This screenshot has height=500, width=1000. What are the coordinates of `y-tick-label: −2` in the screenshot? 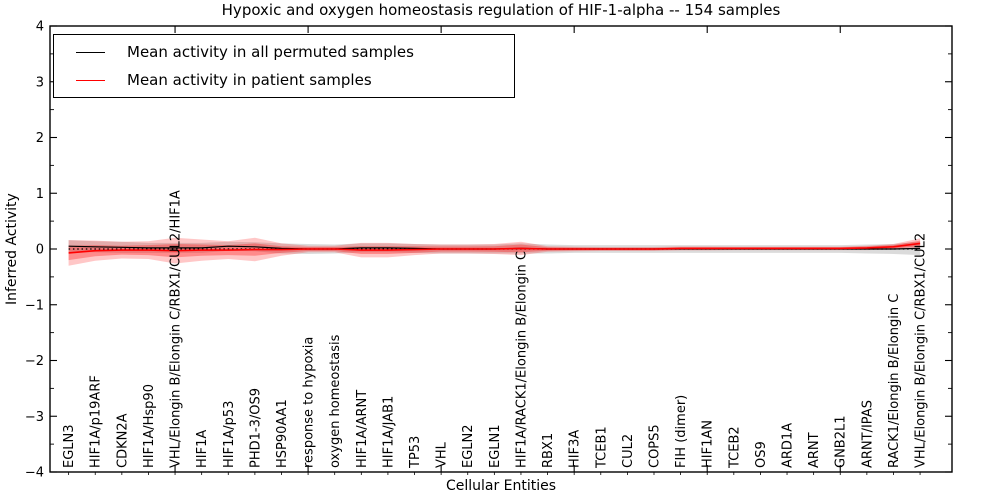 It's located at (34, 361).